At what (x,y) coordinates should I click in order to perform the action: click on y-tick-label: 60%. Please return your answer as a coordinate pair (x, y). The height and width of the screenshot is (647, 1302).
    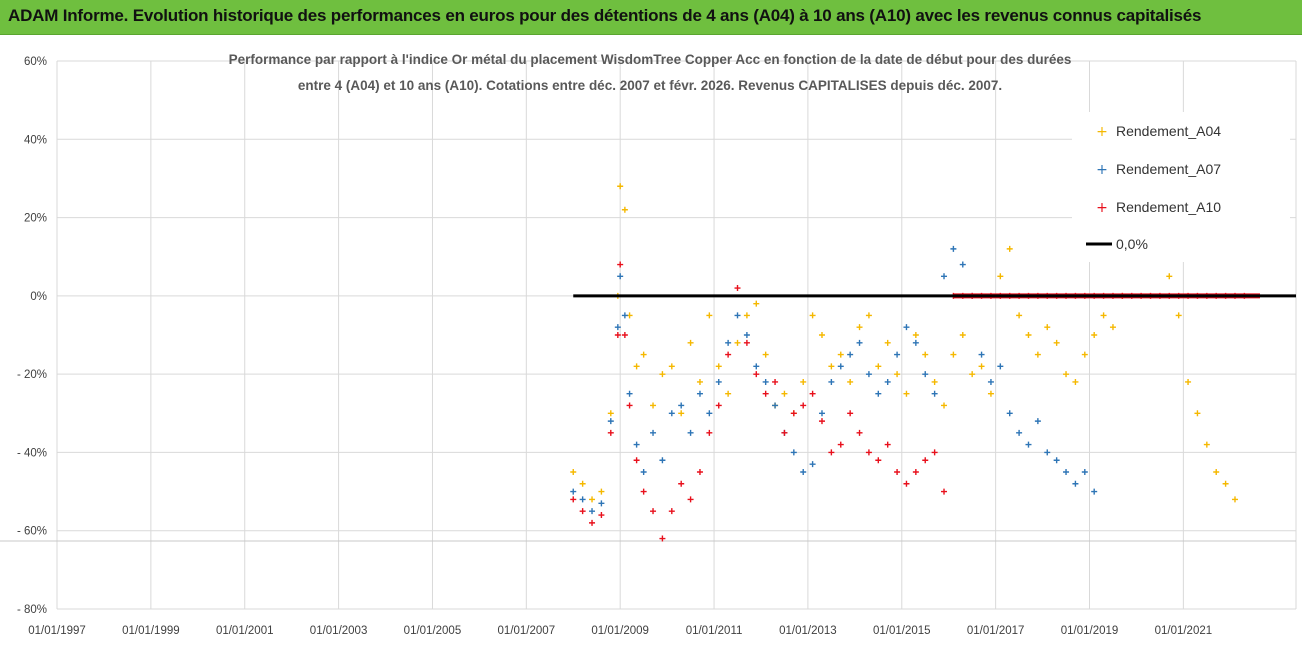
    Looking at the image, I should click on (35, 62).